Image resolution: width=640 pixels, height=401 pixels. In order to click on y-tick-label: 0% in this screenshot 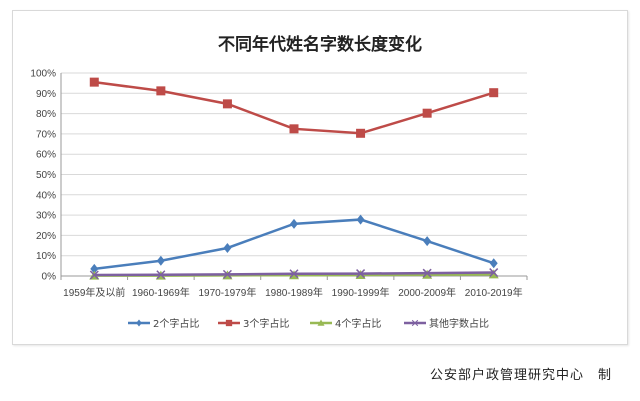, I will do `click(49, 277)`.